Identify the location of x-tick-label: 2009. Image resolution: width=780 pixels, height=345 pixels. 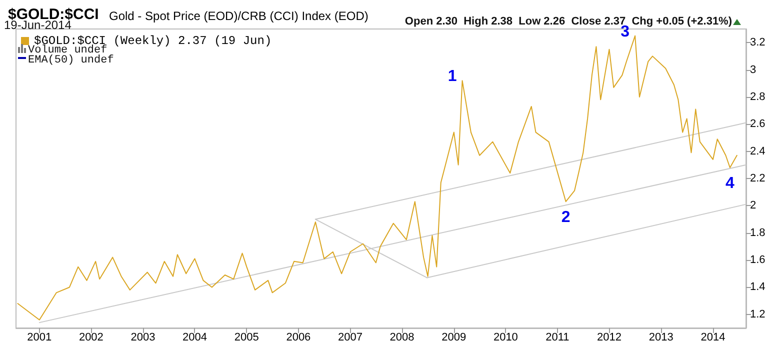
(454, 338).